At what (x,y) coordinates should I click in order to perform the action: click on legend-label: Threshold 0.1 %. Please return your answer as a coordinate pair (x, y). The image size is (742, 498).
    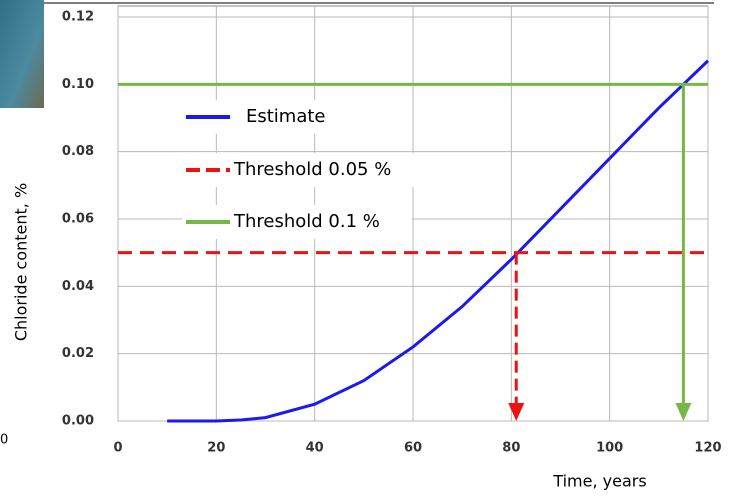
    Looking at the image, I should click on (306, 221).